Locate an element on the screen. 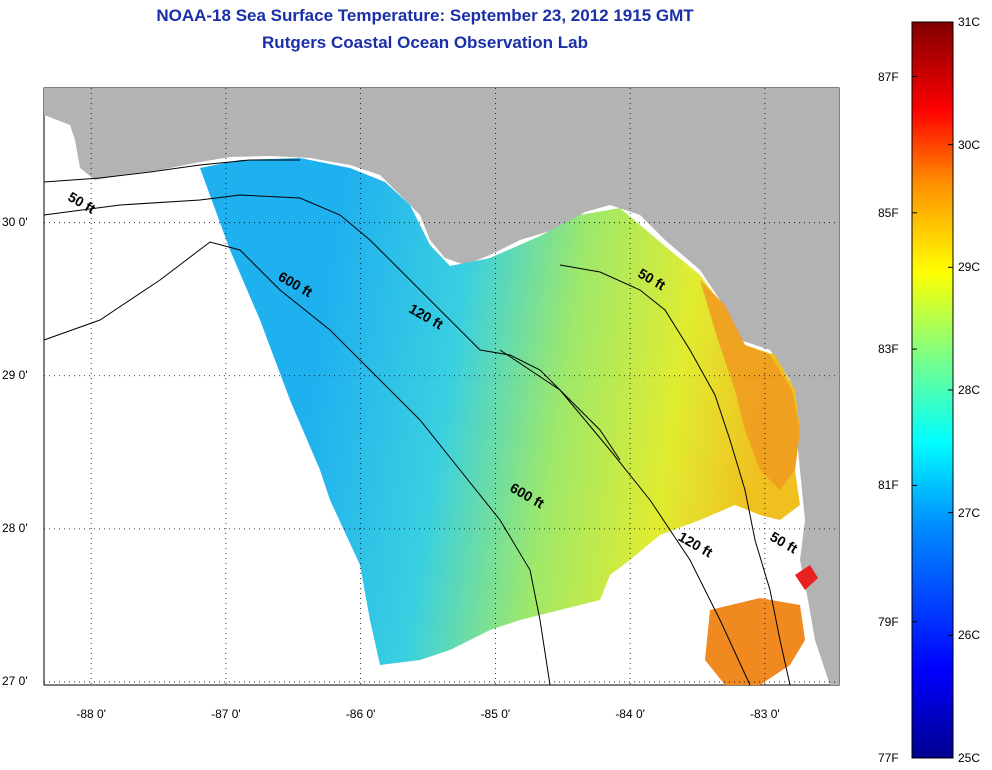 The image size is (992, 770). lon-tick-label: -87 0' is located at coordinates (226, 714).